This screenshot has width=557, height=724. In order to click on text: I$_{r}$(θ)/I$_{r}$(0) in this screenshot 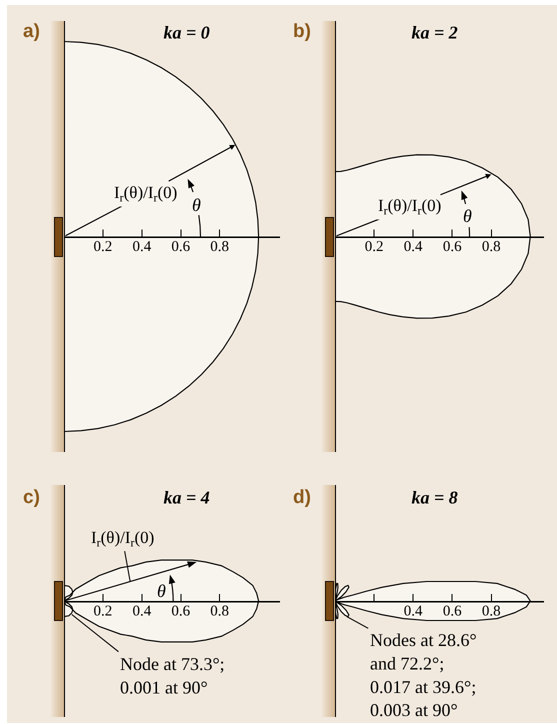, I will do `click(122, 539)`.